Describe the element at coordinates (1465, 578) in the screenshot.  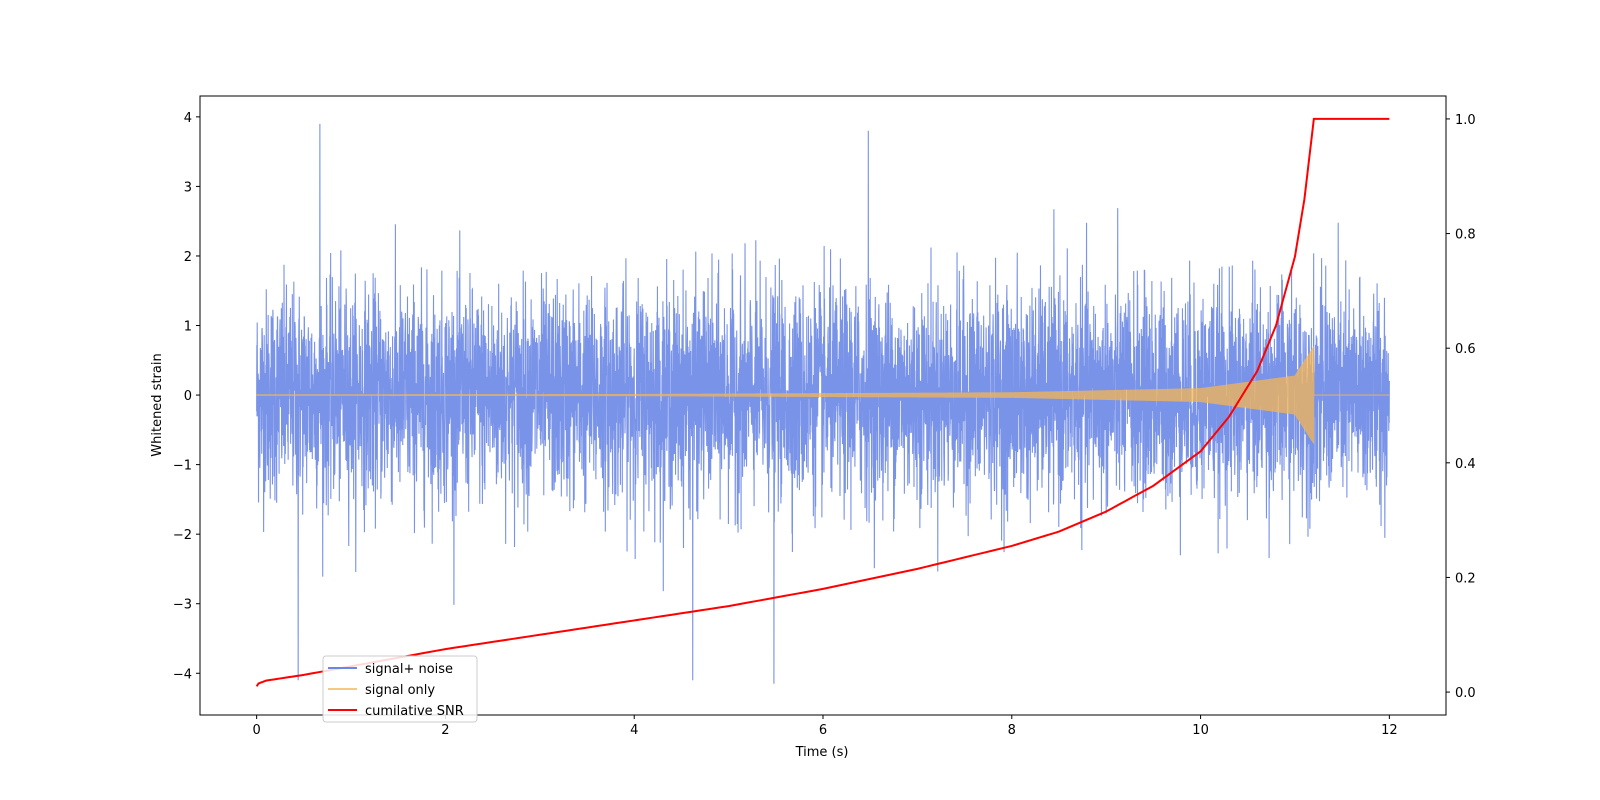
I see `y2-tick-label: 0.2` at that location.